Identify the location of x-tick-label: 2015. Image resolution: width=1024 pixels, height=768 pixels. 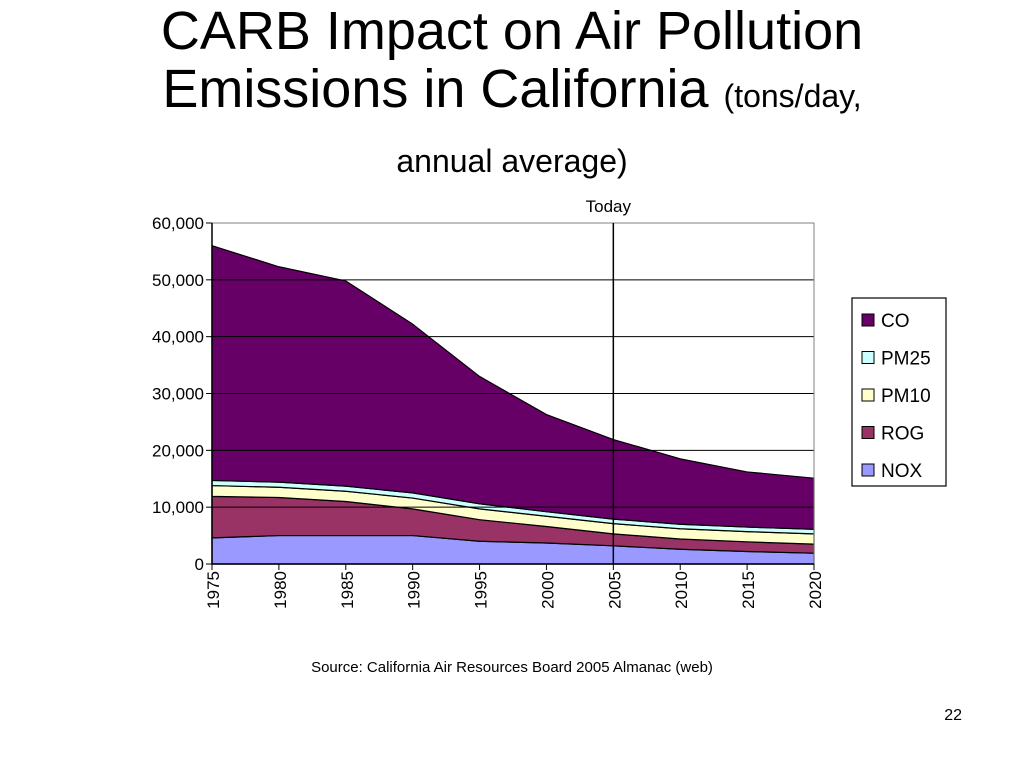
(748, 590).